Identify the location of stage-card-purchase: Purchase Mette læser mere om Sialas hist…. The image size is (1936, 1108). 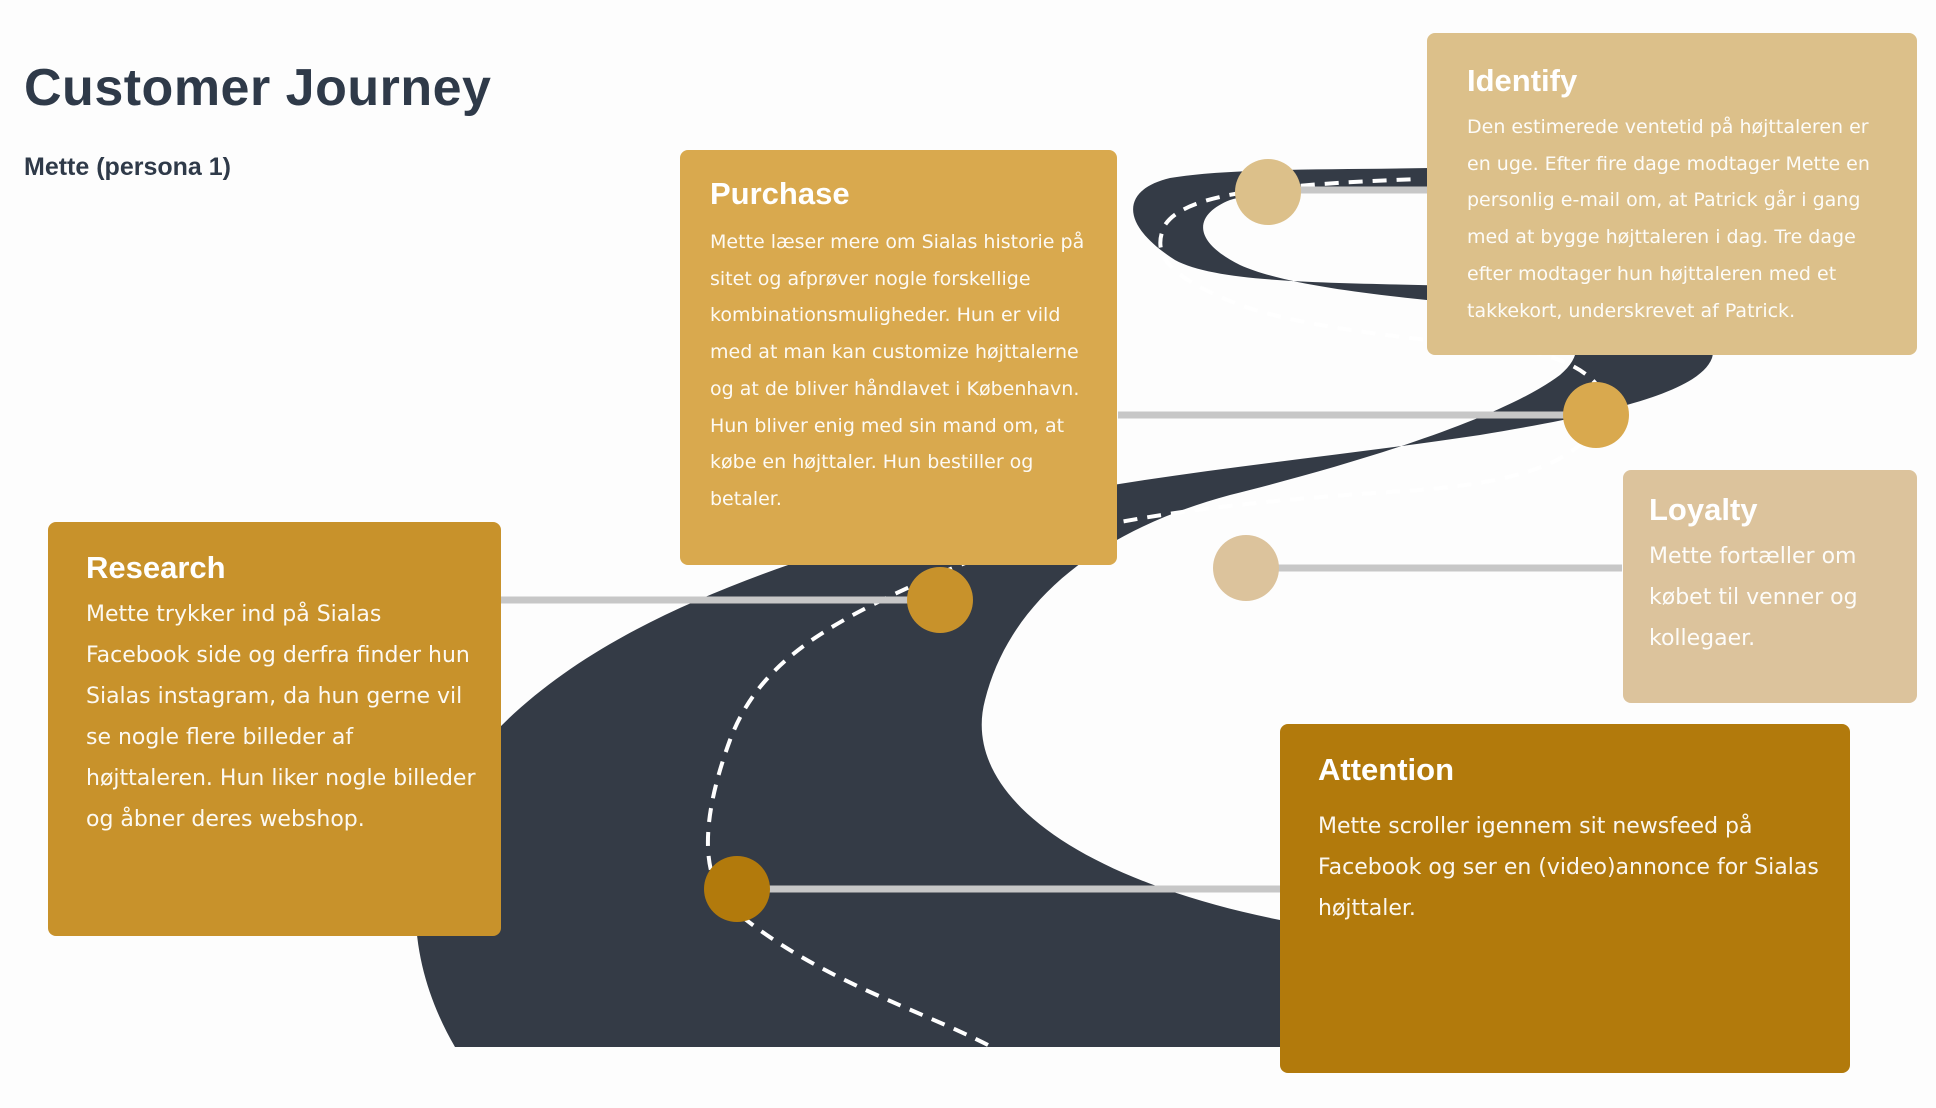
(898, 357).